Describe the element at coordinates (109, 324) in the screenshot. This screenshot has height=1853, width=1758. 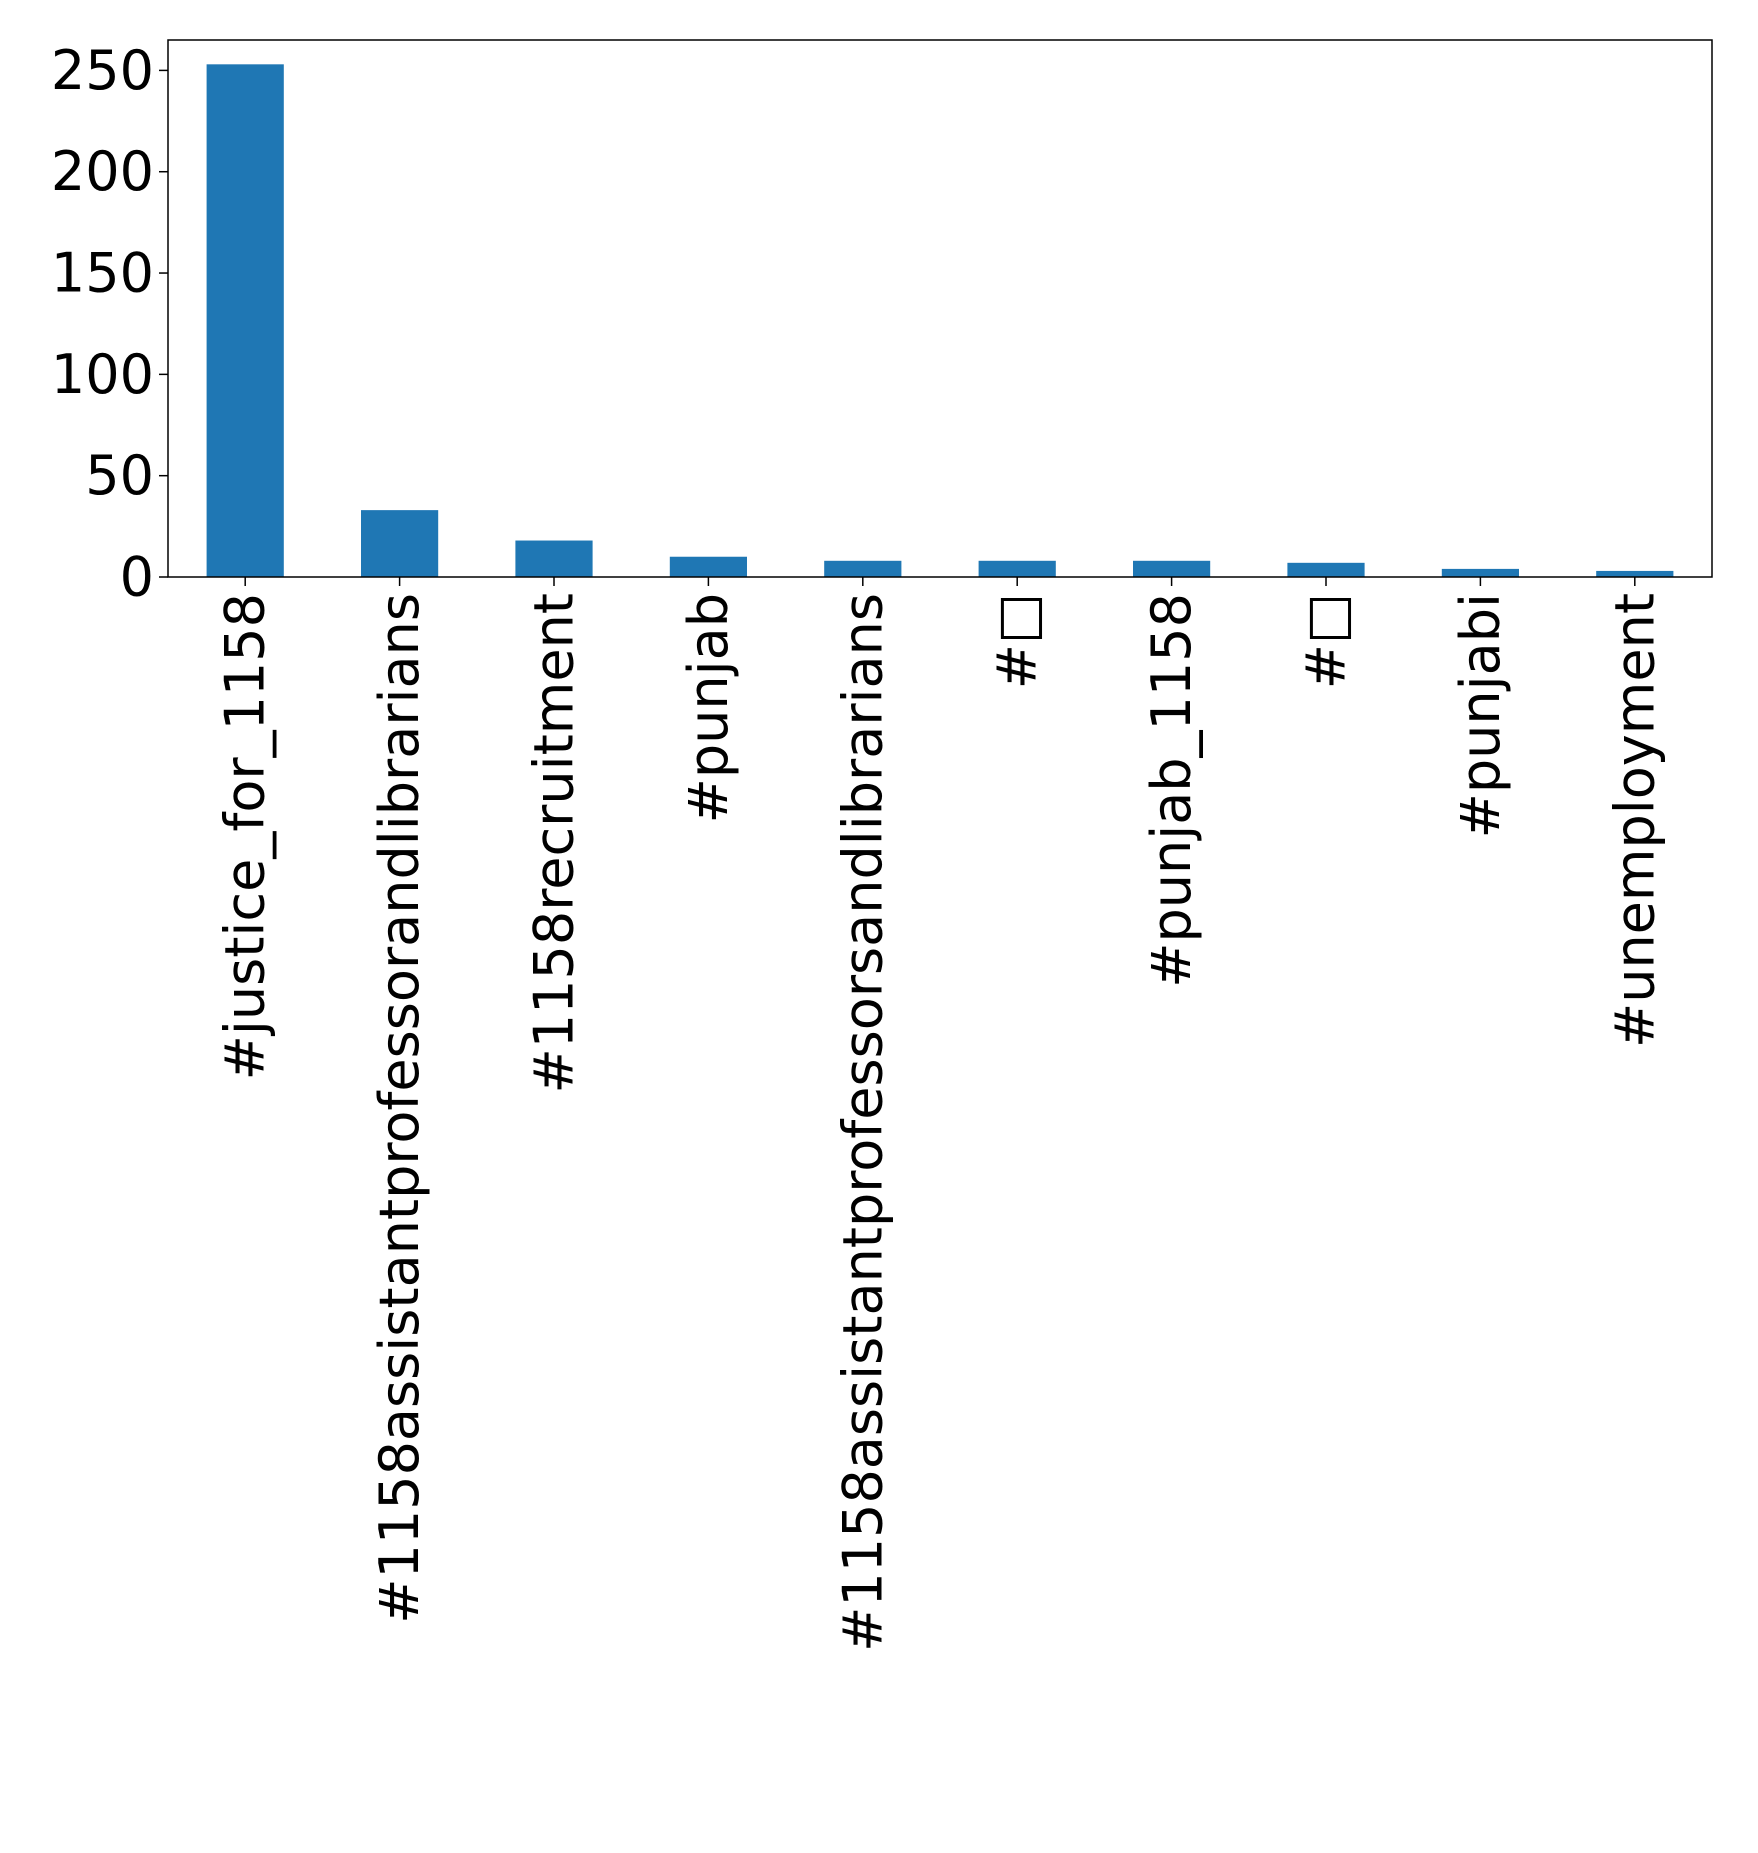
I see `y-axis: 0 50 100 150 200 250` at that location.